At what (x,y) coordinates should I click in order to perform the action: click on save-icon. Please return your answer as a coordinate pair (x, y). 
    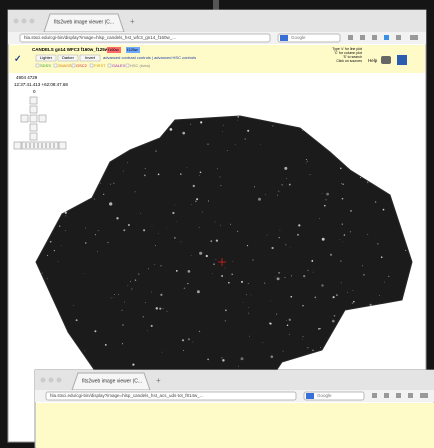
    Looking at the image, I should click on (402, 60).